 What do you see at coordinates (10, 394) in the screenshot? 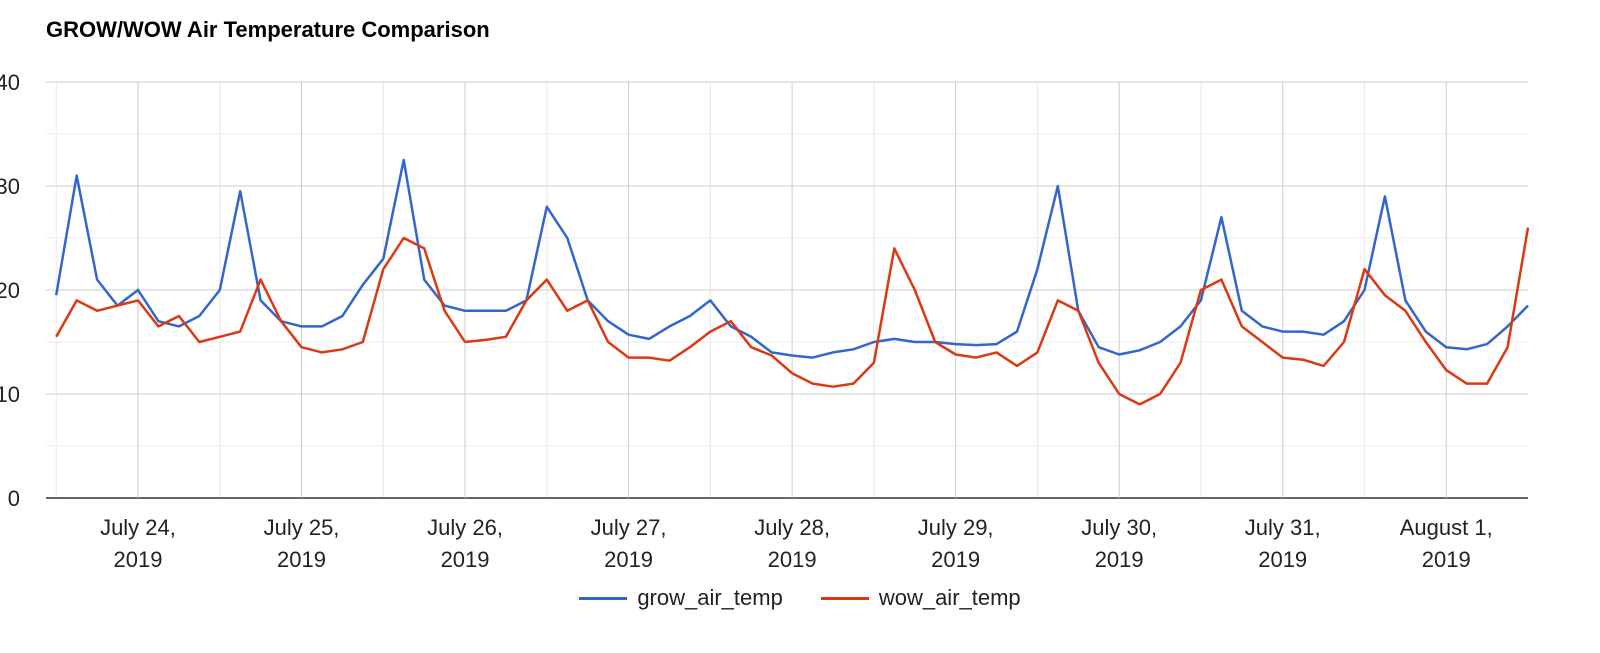
I see `y-tick-label: 10` at bounding box center [10, 394].